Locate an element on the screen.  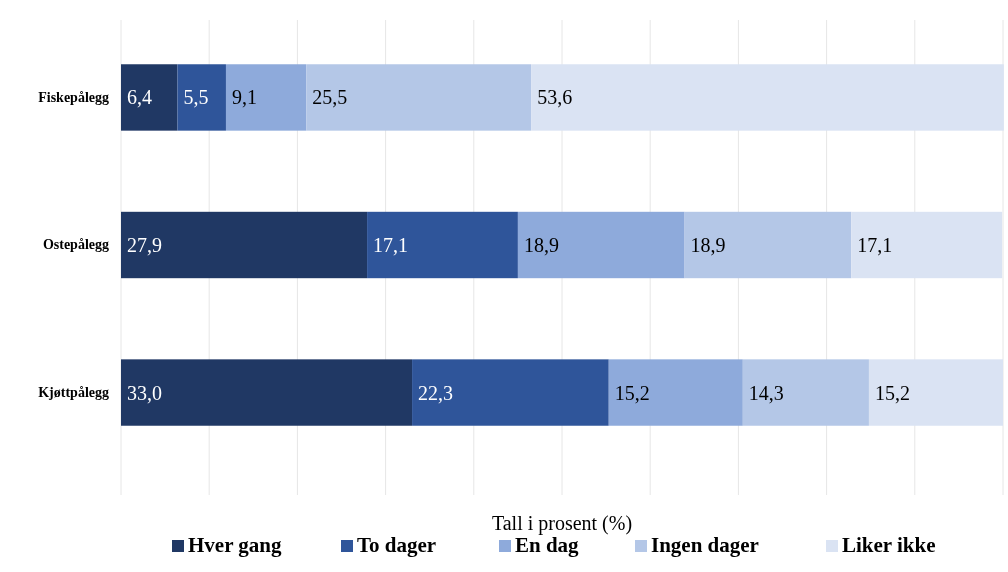
x-axis-title: Tall i prosent (%) is located at coordinates (562, 523).